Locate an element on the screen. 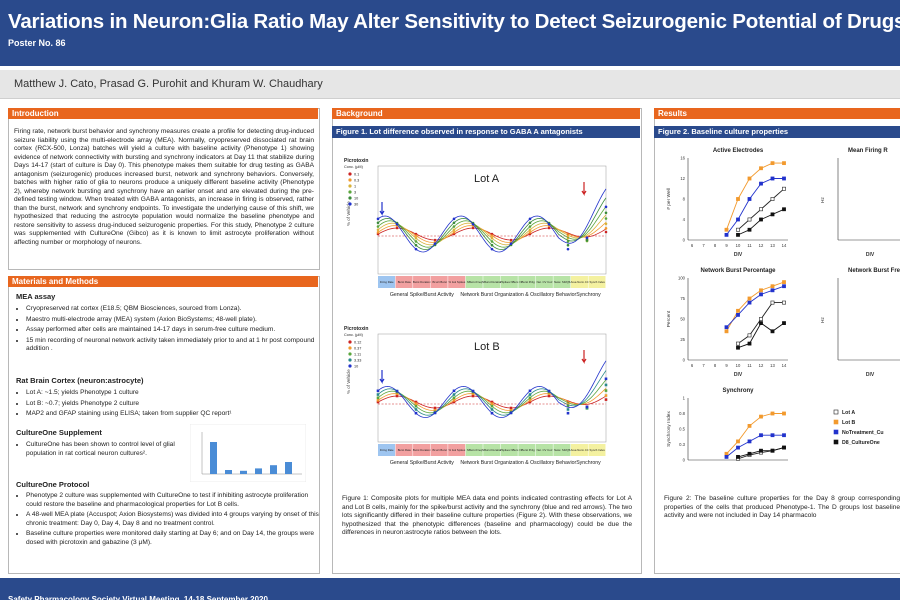 The image size is (900, 604). x-tick-label: 9 is located at coordinates (726, 245).